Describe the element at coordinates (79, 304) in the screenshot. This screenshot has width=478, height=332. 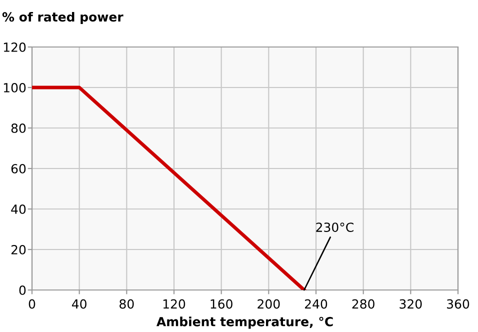
I see `x-tick-label: 40` at that location.